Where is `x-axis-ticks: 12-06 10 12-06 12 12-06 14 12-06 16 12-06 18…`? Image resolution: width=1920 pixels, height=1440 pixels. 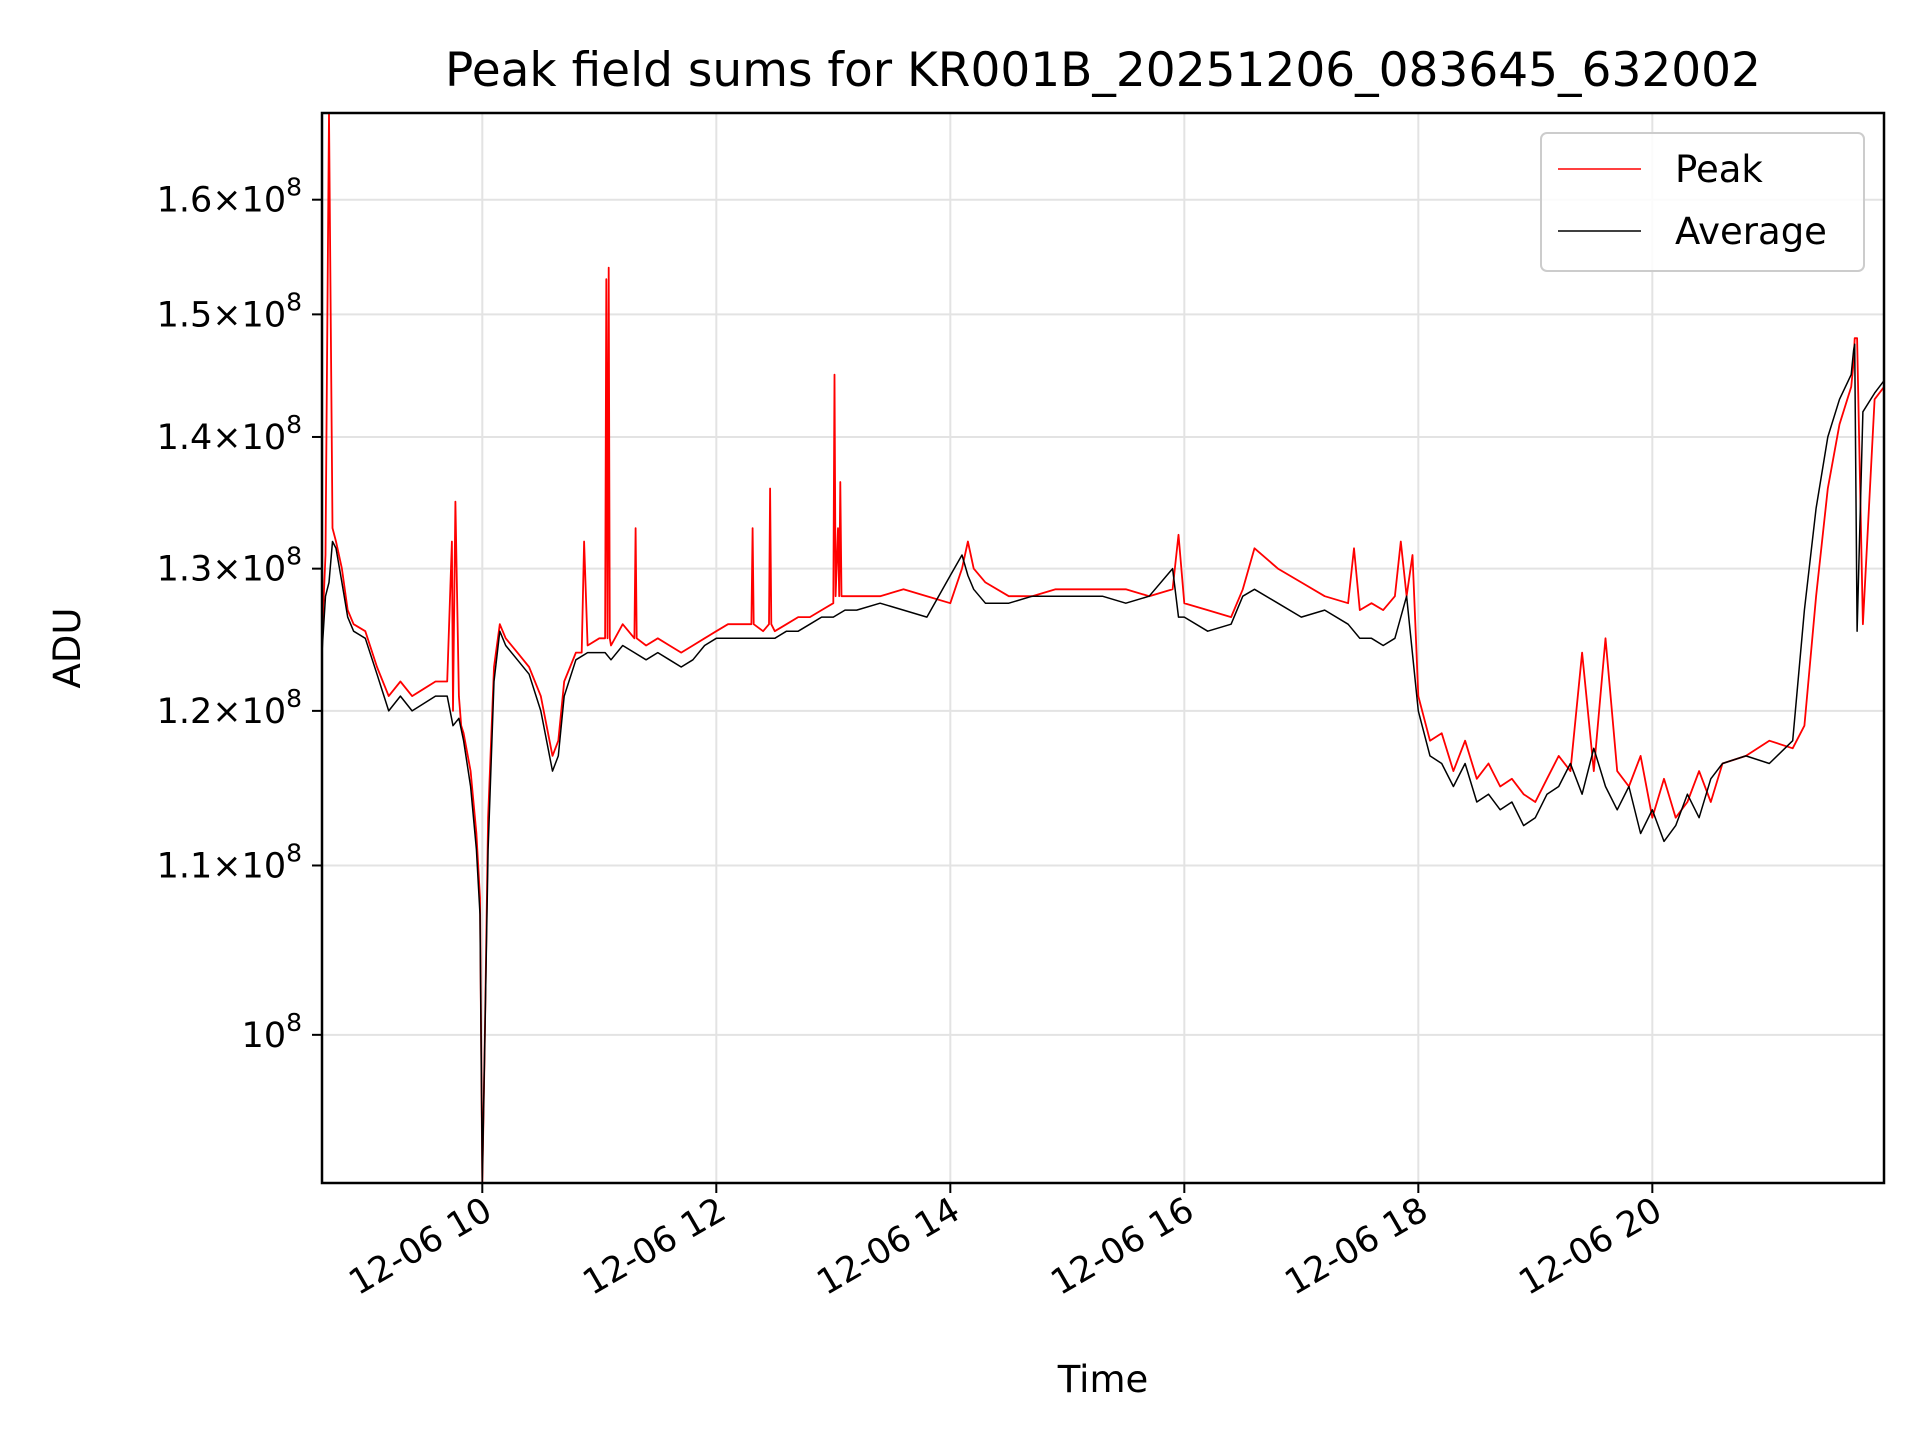 x-axis-ticks: 12-06 10 12-06 12 12-06 14 12-06 16 12-06 18… is located at coordinates (1006, 1243).